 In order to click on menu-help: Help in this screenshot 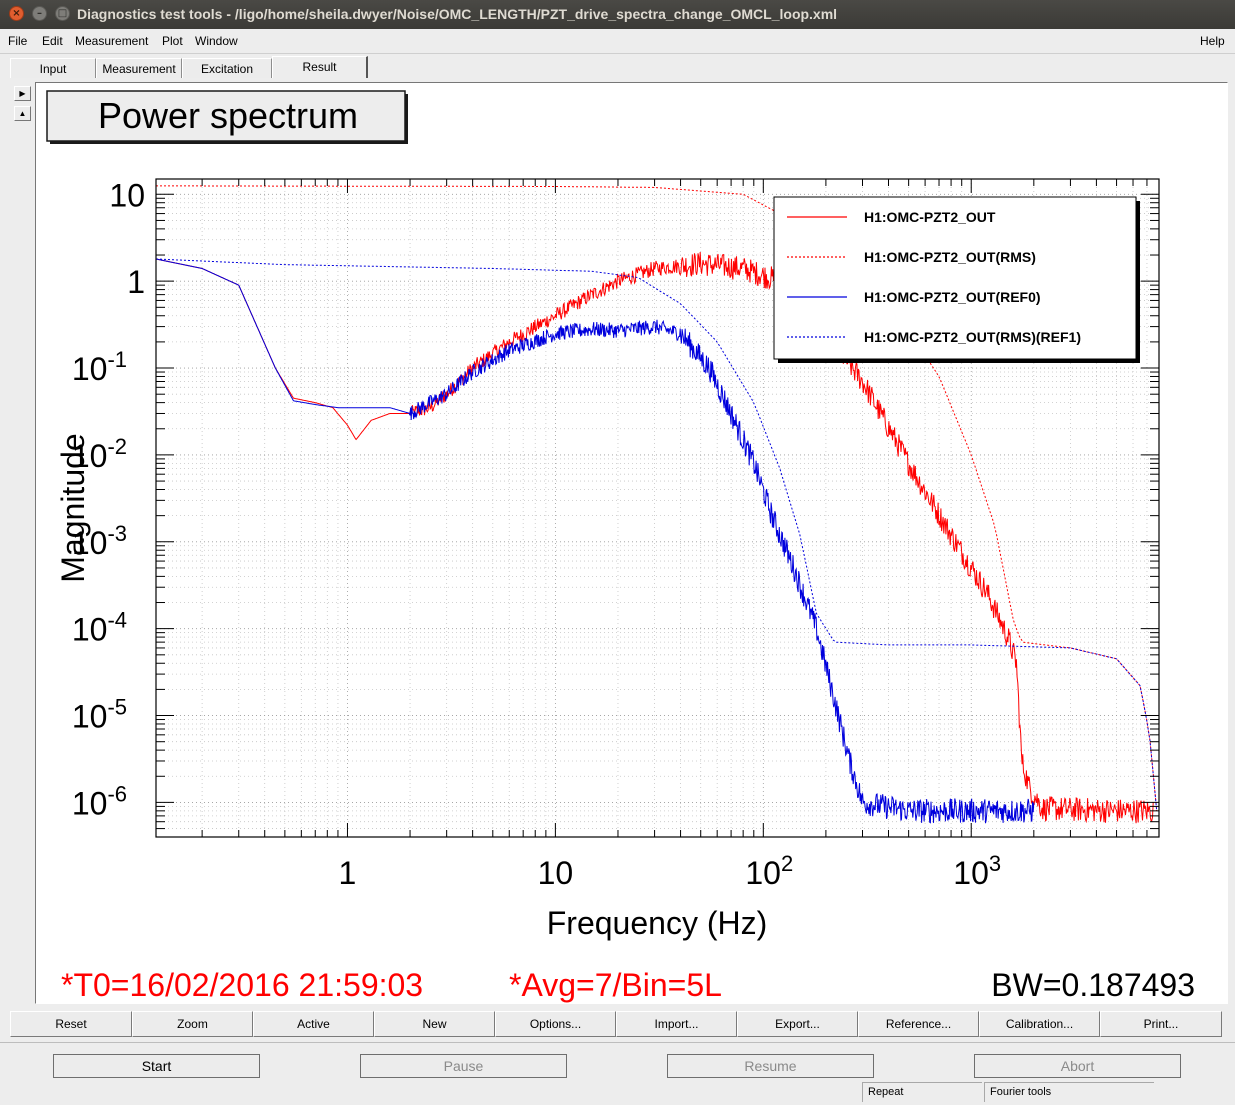, I will do `click(1212, 41)`.